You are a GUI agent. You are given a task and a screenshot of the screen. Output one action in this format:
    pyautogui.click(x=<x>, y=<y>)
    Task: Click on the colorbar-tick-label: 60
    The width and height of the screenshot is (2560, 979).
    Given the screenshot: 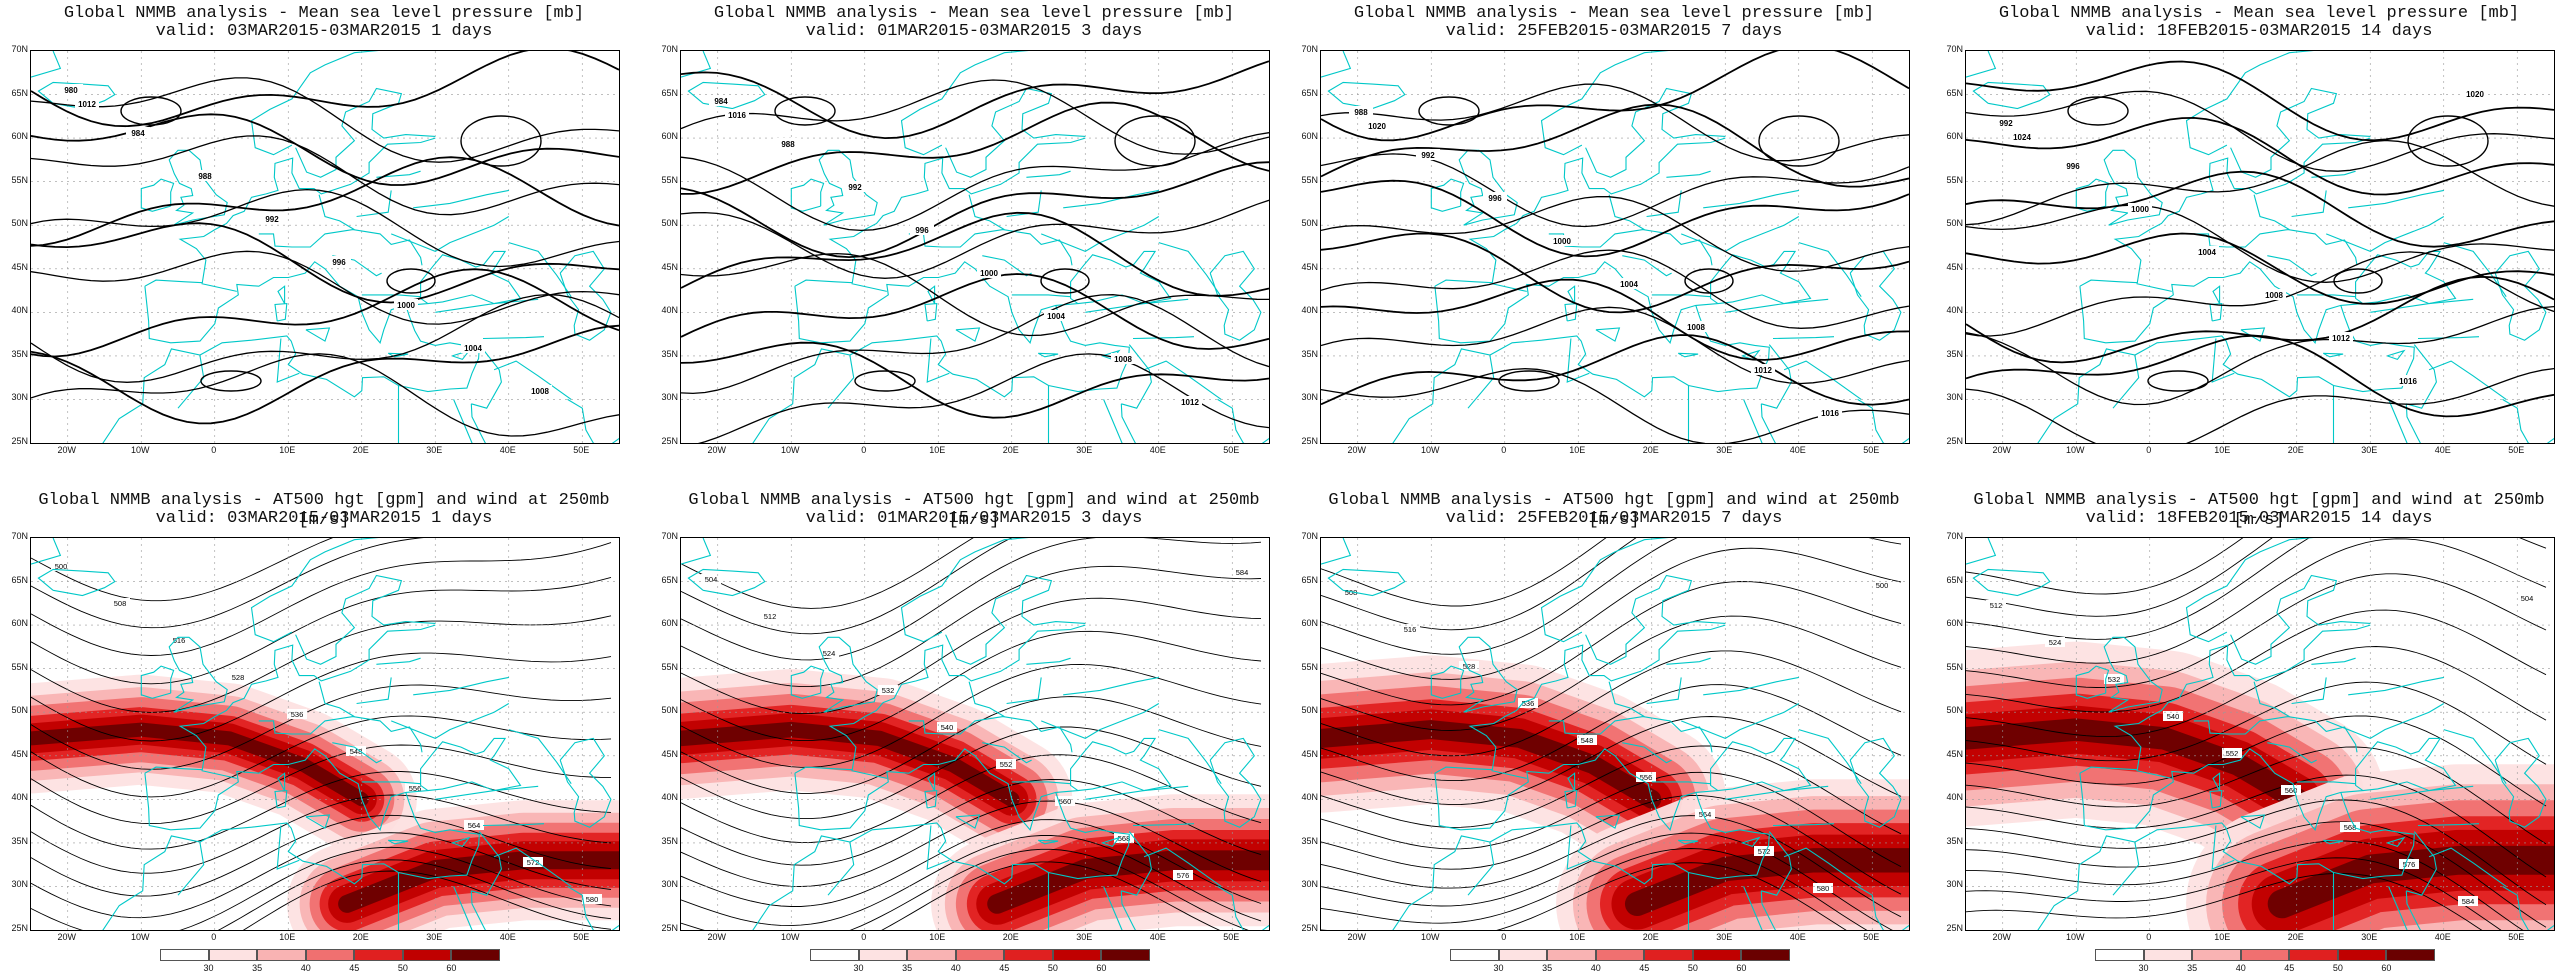 What is the action you would take?
    pyautogui.click(x=2386, y=968)
    